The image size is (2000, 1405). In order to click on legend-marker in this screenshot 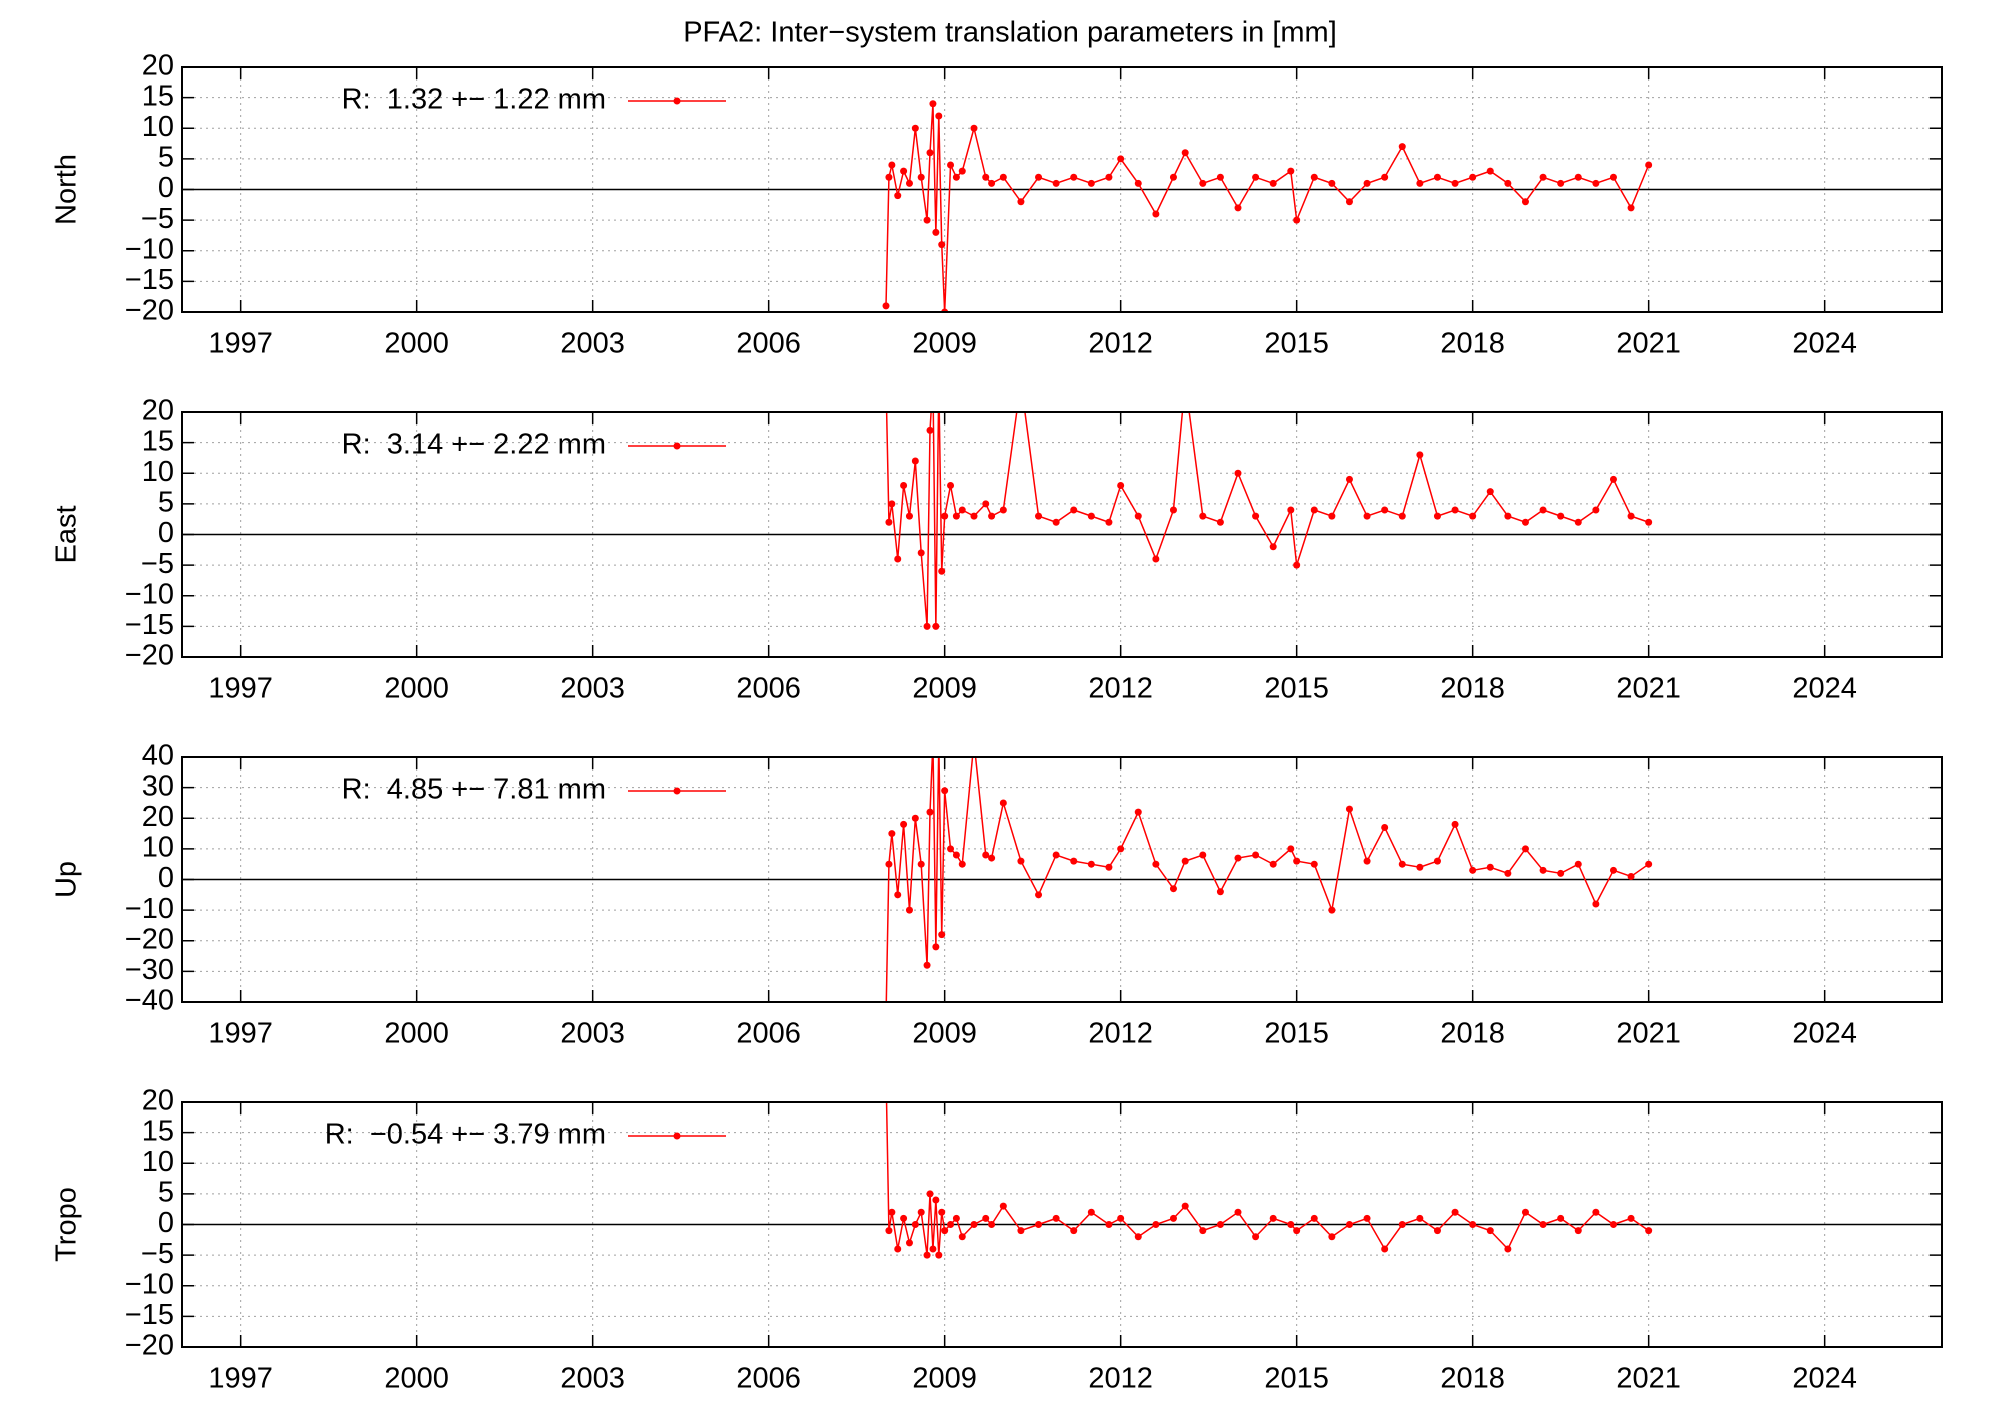, I will do `click(677, 791)`.